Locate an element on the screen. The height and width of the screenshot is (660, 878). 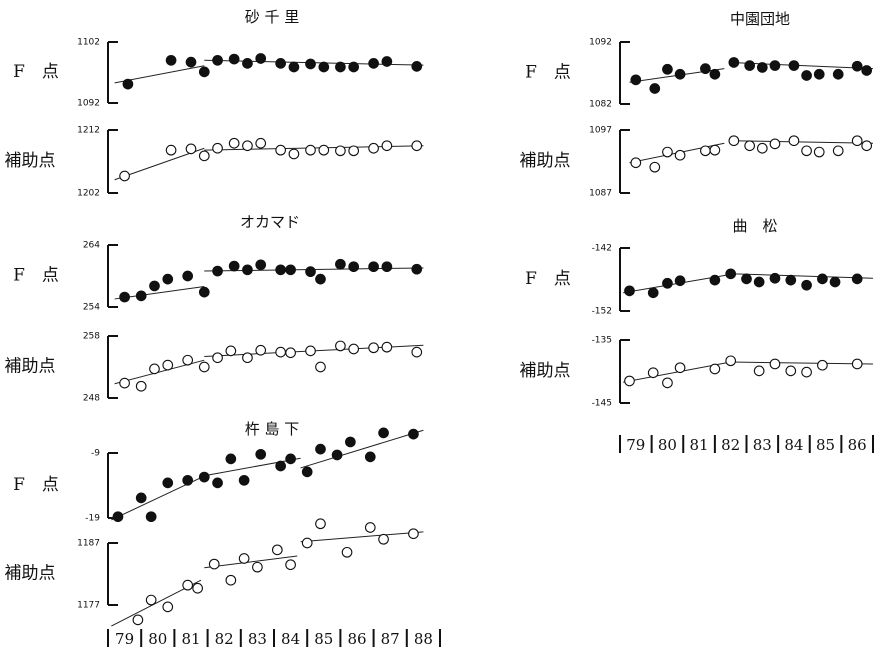
x-tick-label: 86 is located at coordinates (857, 445).